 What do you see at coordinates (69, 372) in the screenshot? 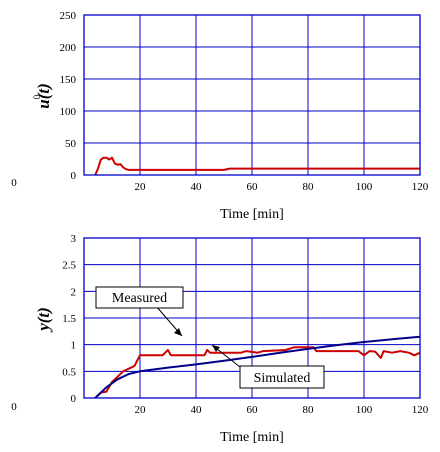
I see `bottom-y-tick-label: 0.5` at bounding box center [69, 372].